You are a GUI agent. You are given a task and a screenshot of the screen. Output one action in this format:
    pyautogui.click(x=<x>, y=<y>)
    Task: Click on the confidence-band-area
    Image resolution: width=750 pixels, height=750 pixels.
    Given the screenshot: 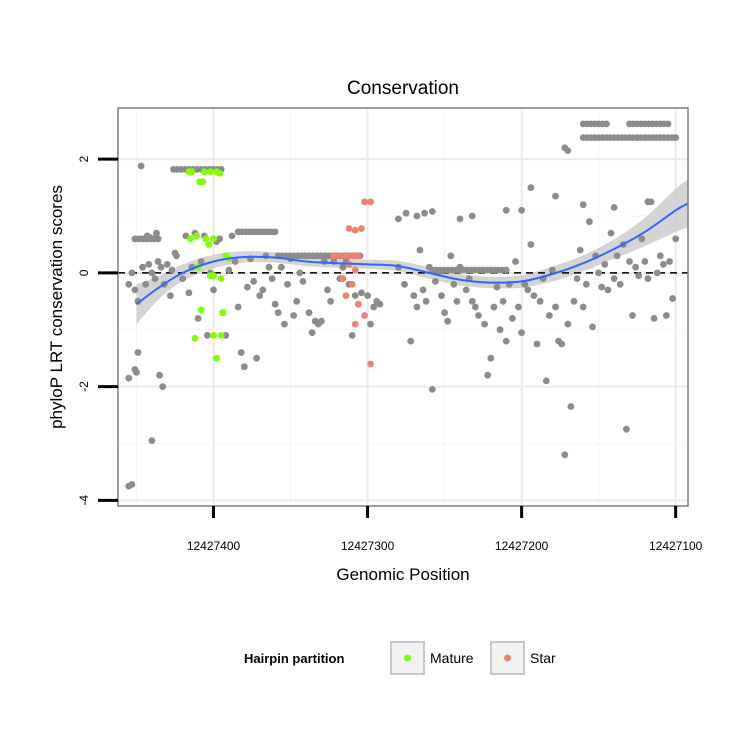 What is the action you would take?
    pyautogui.click(x=412, y=252)
    